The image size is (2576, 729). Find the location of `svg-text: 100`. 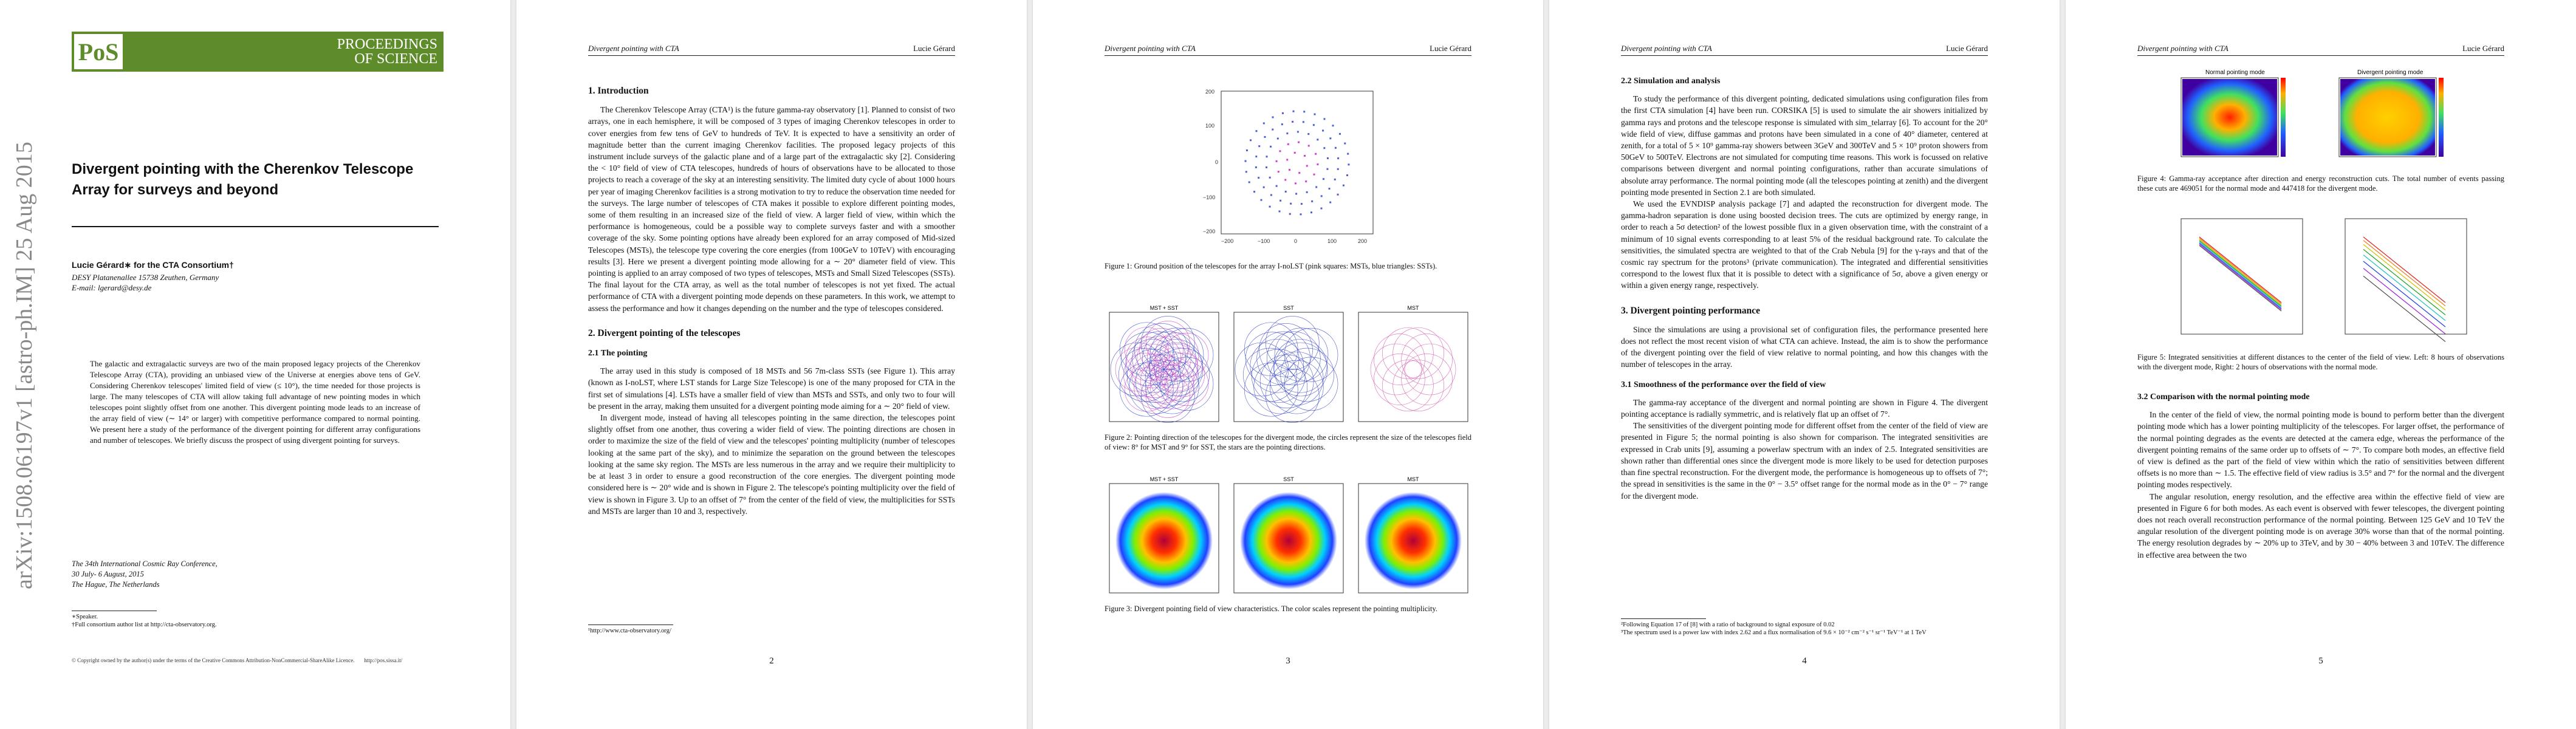

svg-text: 100 is located at coordinates (1332, 241).